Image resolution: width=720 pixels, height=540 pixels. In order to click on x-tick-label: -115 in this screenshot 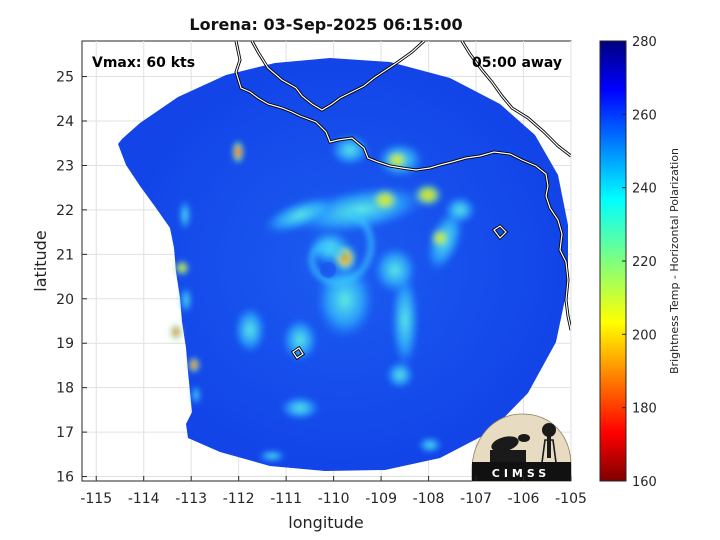, I will do `click(96, 499)`.